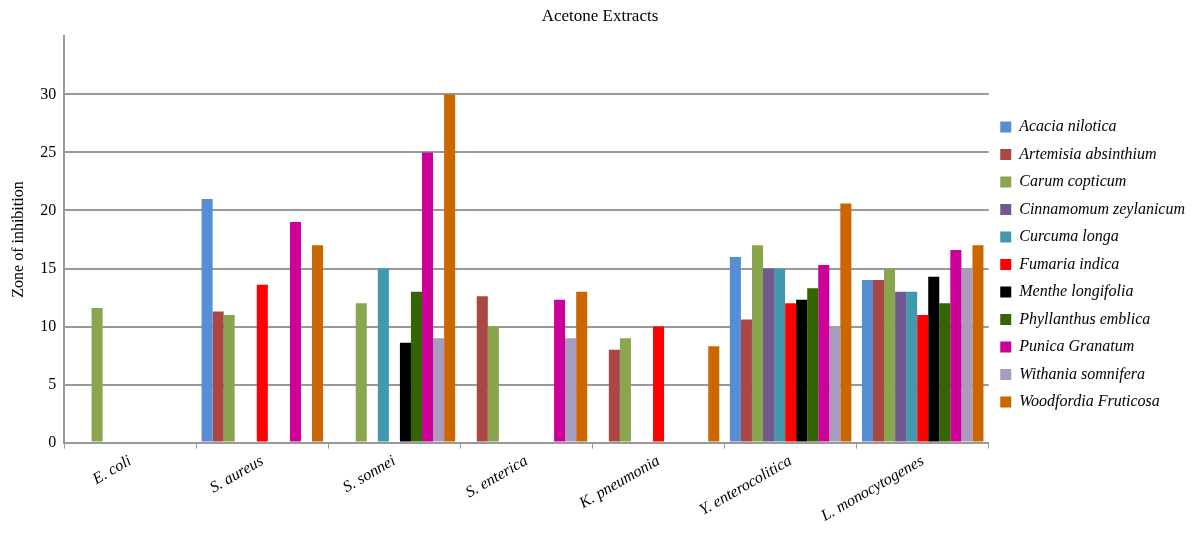  Describe the element at coordinates (1087, 153) in the screenshot. I see `legend-label: Artemisia absinthium` at that location.